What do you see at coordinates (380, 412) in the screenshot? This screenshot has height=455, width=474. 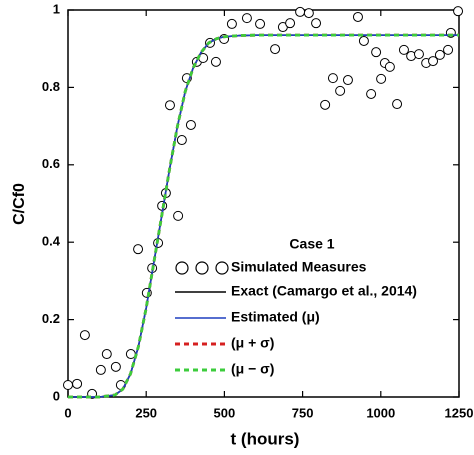 I see `x-tick-label: 1000` at bounding box center [380, 412].